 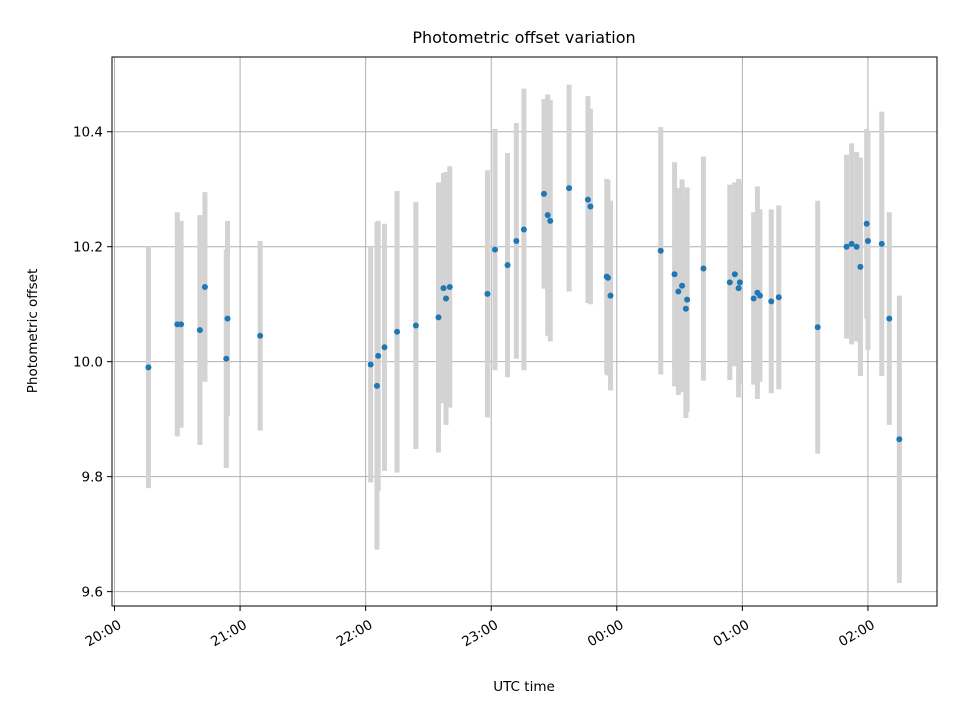 What do you see at coordinates (88, 248) in the screenshot?
I see `y-tick-label: 10.2` at bounding box center [88, 248].